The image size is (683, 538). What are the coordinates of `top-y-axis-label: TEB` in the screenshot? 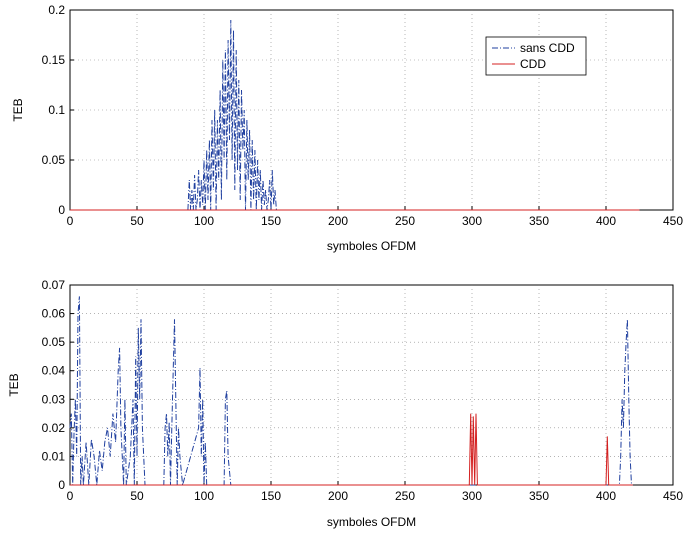 It's located at (18, 109).